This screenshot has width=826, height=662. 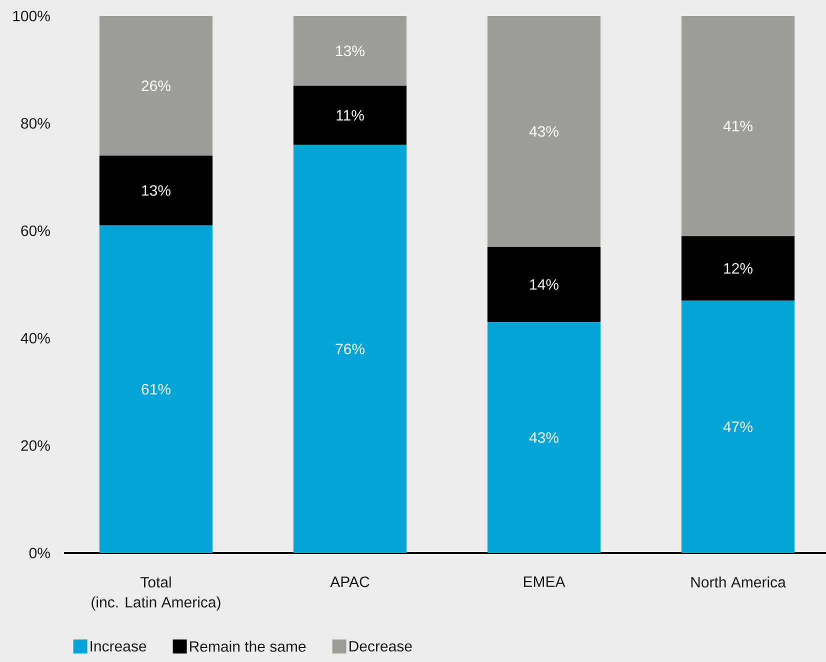 I want to click on y-tick-label: 100%, so click(x=31, y=16).